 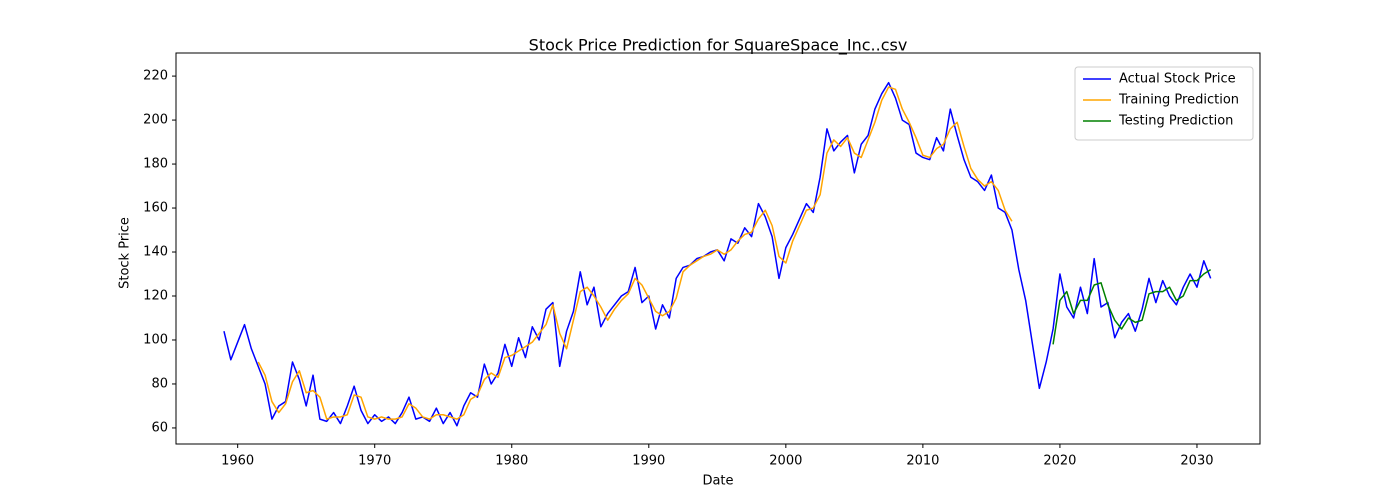 I want to click on y-tick-label: 60, so click(x=159, y=427).